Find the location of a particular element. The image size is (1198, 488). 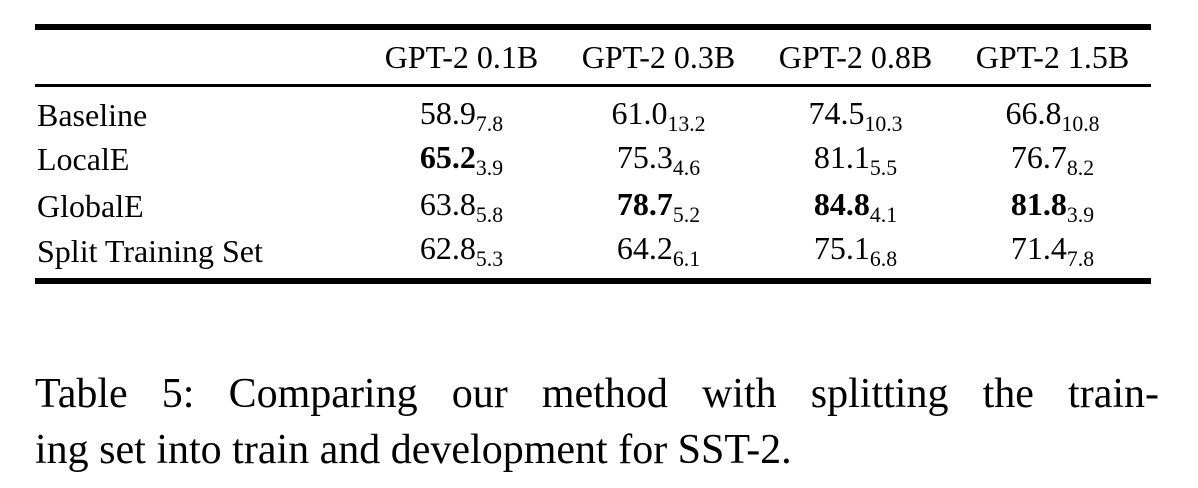

column-header-gpt2-03b: GPT-2 0.3B is located at coordinates (658, 57).